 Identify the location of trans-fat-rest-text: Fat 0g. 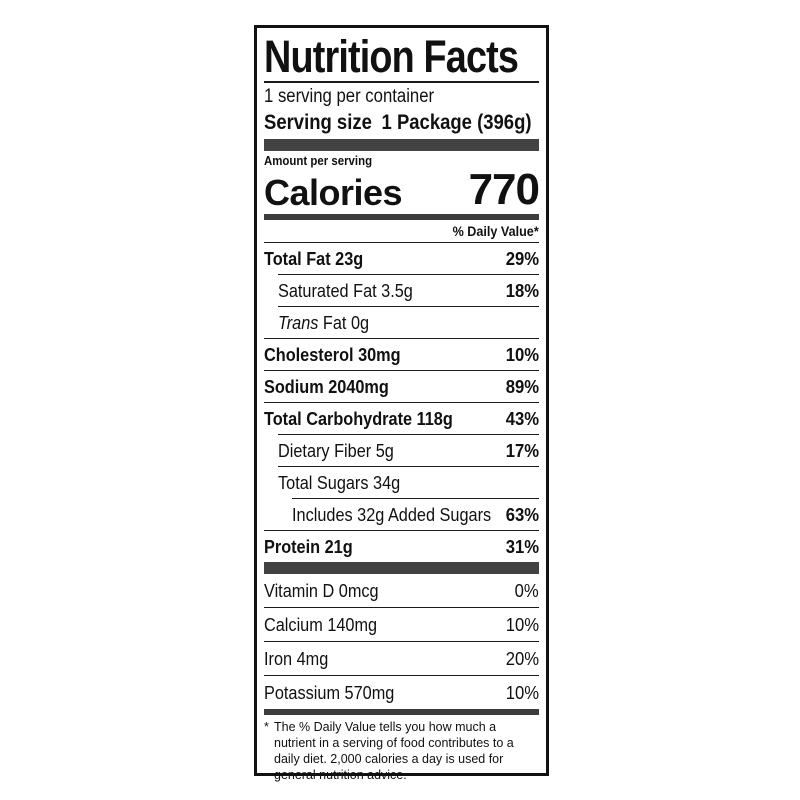
(344, 322).